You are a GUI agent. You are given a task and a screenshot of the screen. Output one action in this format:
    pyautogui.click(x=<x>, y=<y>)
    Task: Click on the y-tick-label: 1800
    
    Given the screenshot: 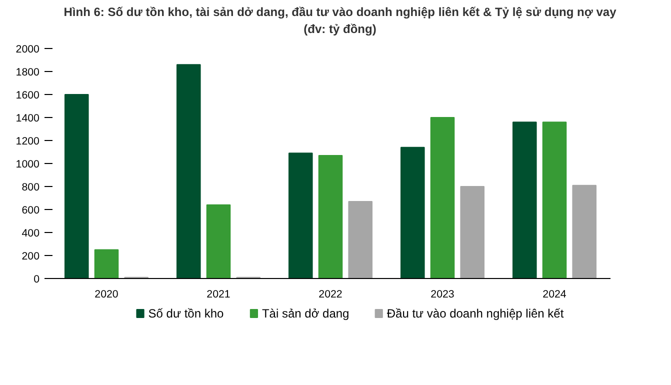 What is the action you would take?
    pyautogui.click(x=28, y=72)
    